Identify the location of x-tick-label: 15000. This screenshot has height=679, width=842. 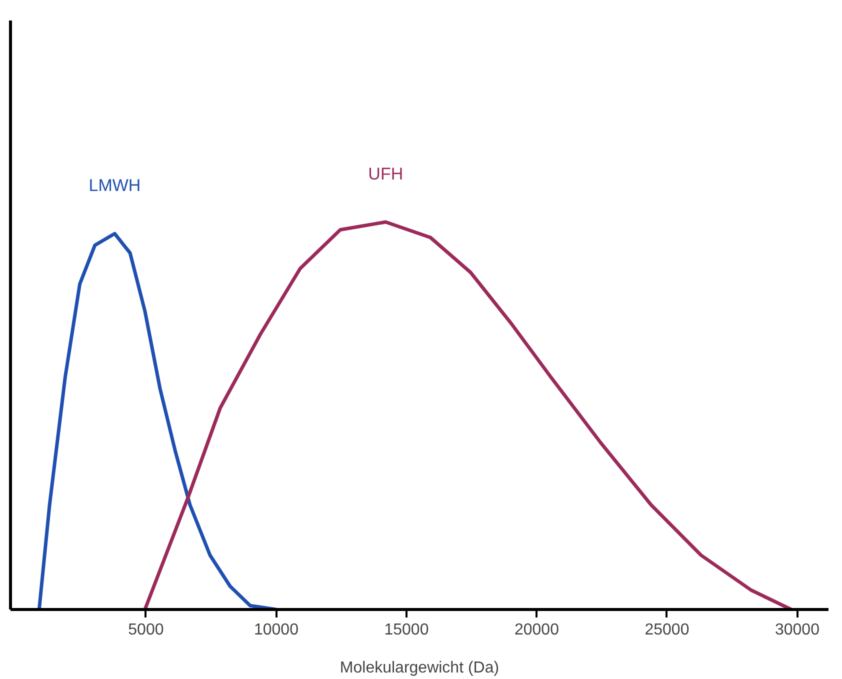
(406, 630).